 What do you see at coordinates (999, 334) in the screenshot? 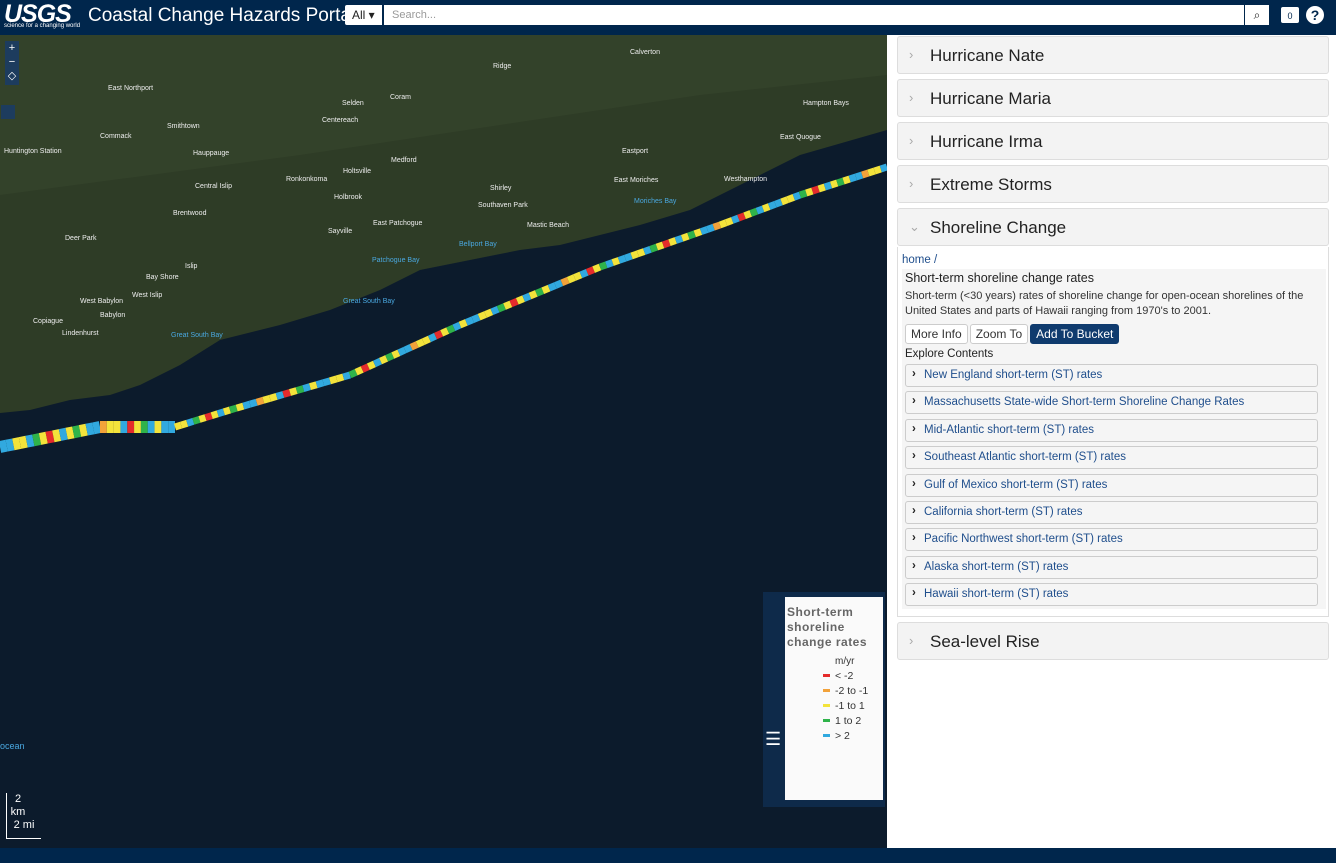
I see `action-button: Zoom To` at bounding box center [999, 334].